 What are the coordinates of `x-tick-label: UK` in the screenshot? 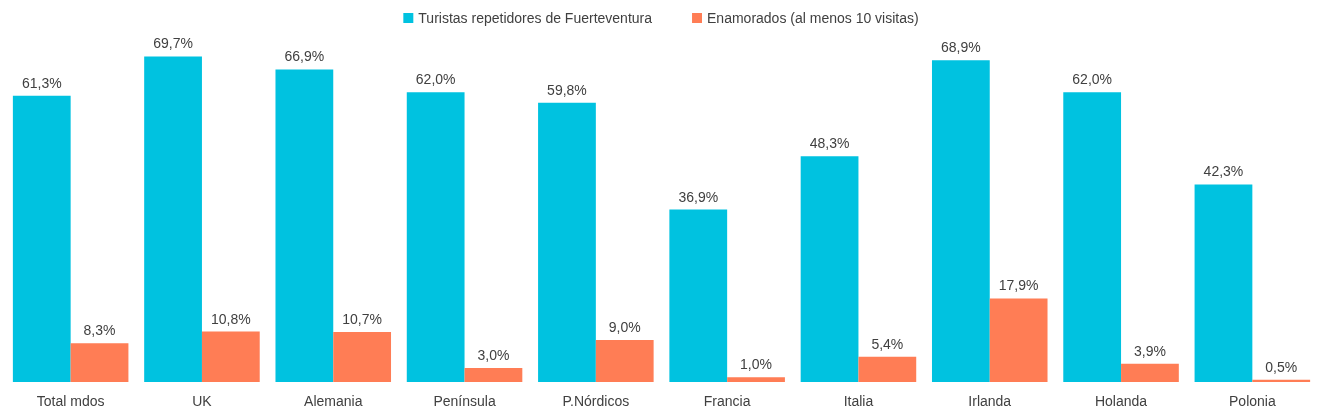 It's located at (202, 401).